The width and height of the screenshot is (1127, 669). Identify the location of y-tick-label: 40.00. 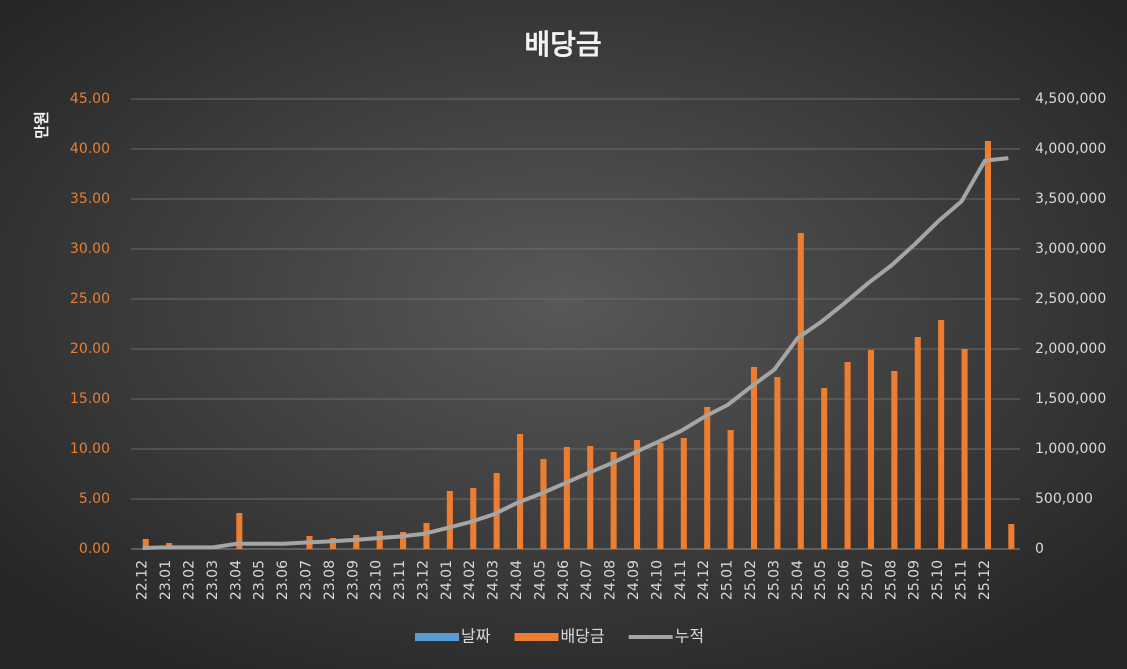
(90, 149).